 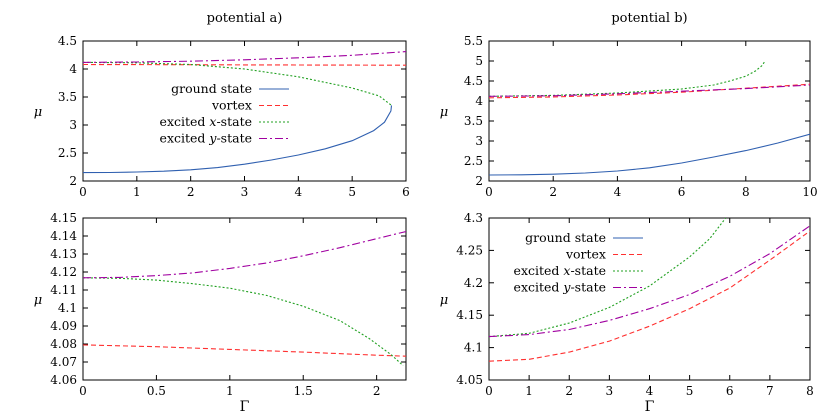 I want to click on y-tick-label: 4.2, so click(x=473, y=283).